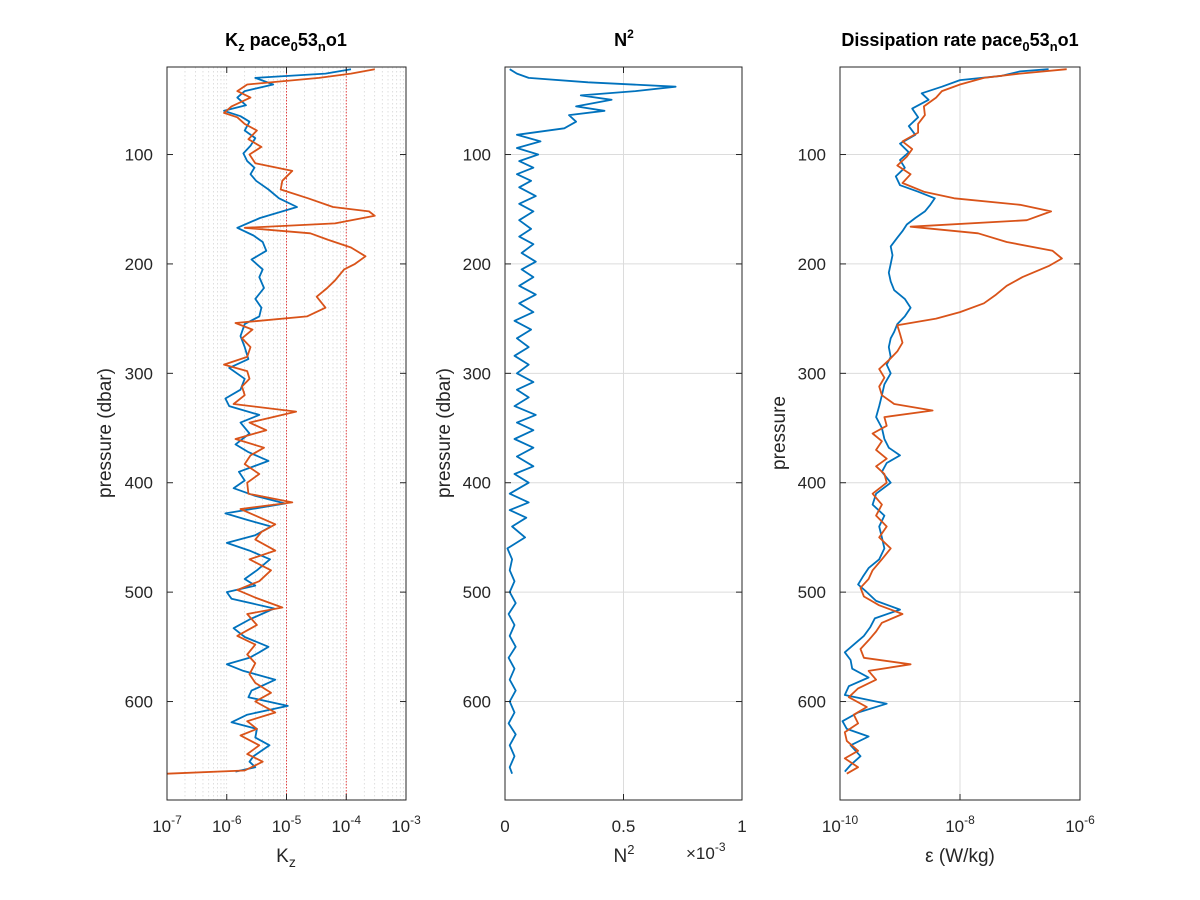 Image resolution: width=1200 pixels, height=900 pixels. What do you see at coordinates (167, 824) in the screenshot?
I see `kz-x-tick-label: 10⁻⁷` at bounding box center [167, 824].